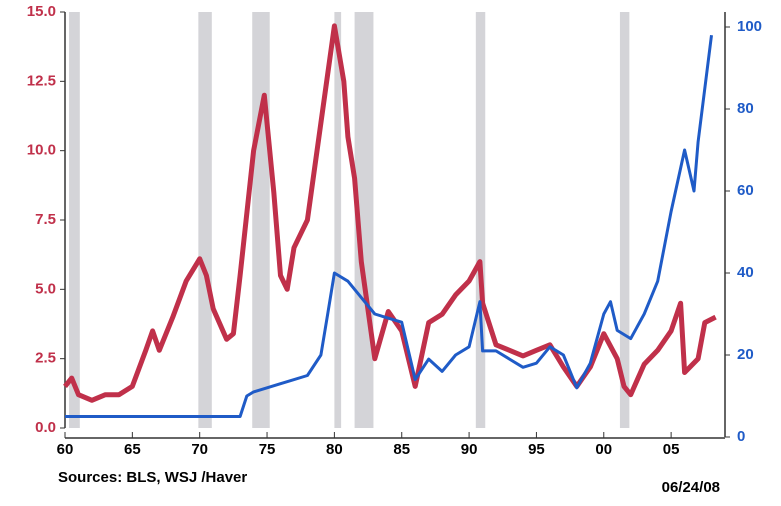 This screenshot has height=506, width=781. What do you see at coordinates (671, 449) in the screenshot?
I see `x-tick-label: 05` at bounding box center [671, 449].